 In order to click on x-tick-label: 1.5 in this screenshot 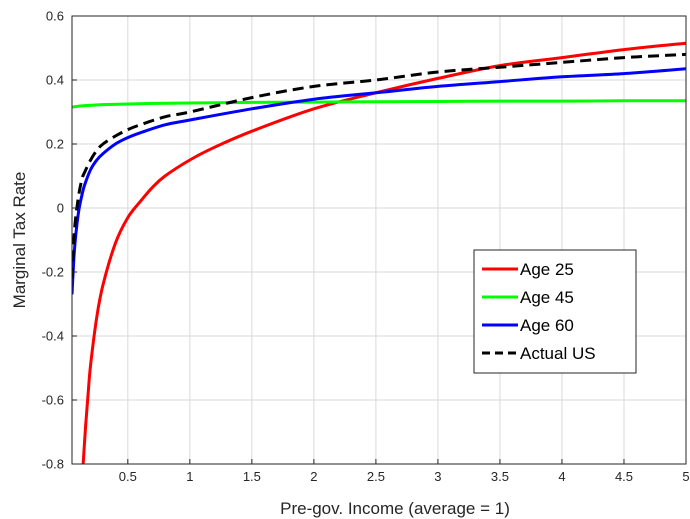, I will do `click(252, 476)`.